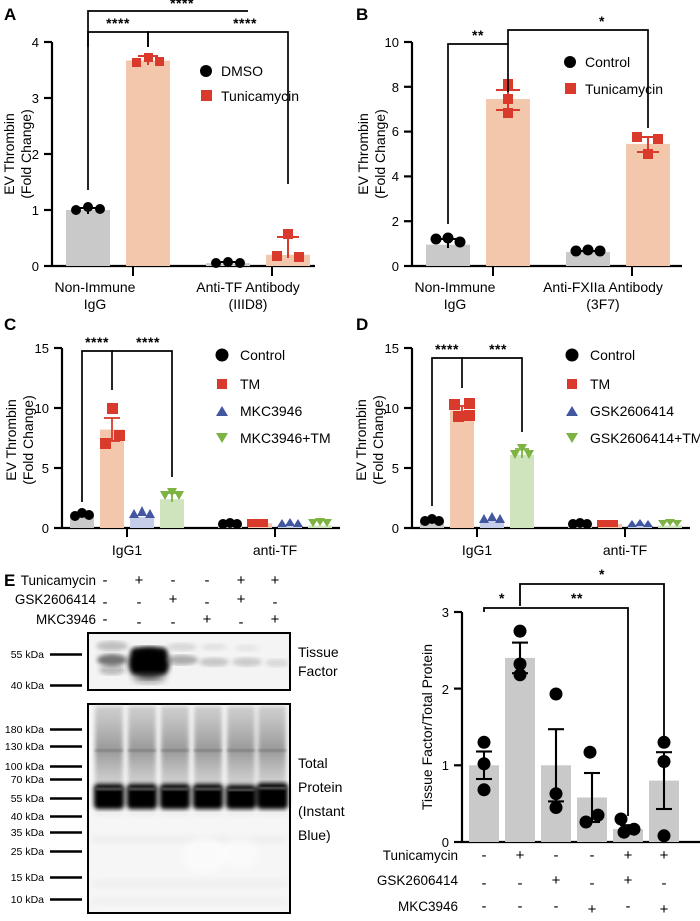 The height and width of the screenshot is (921, 700). Describe the element at coordinates (447, 349) in the screenshot. I see `panel-d-sig-label-1: ****` at that location.